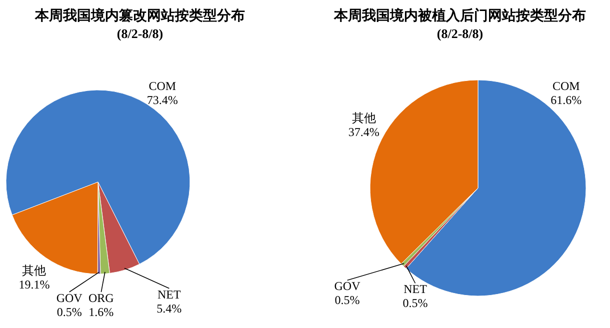 This screenshot has width=610, height=328. Describe the element at coordinates (566, 100) in the screenshot. I see `data-label: 61.6%` at that location.